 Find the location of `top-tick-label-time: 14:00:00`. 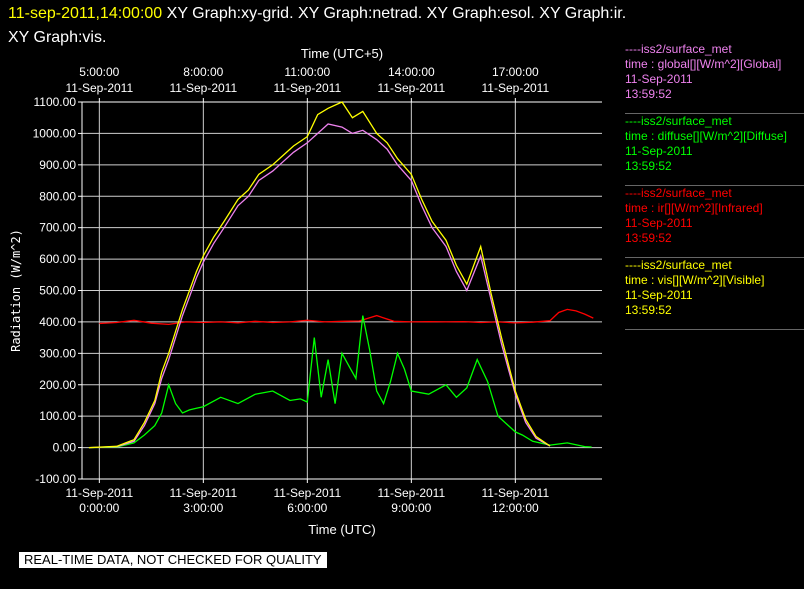

top-tick-label-time: 14:00:00 is located at coordinates (411, 72).